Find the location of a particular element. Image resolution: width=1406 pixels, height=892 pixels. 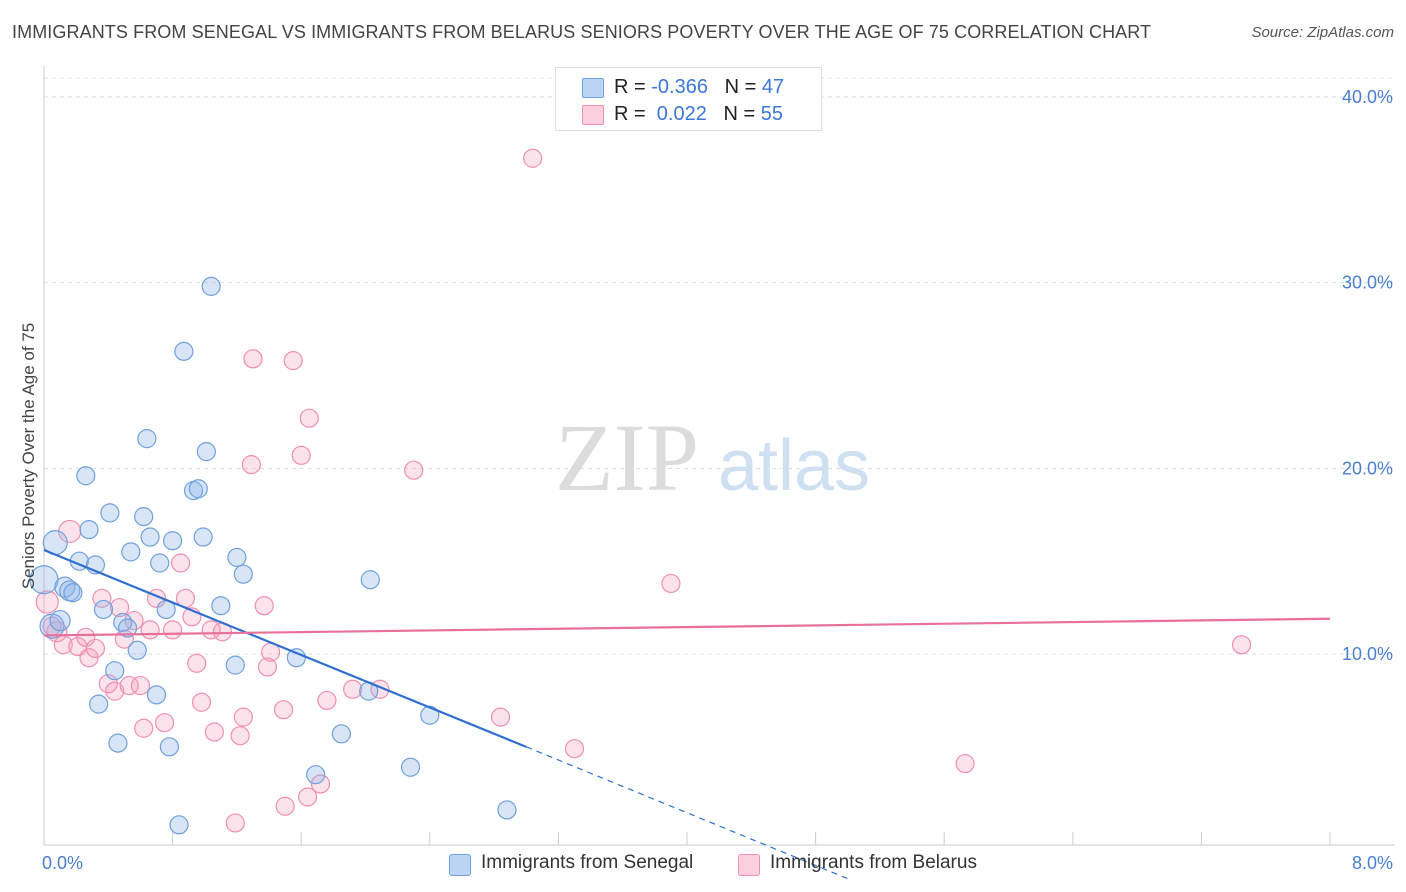

belarus-n-label: N = is located at coordinates (742, 114).